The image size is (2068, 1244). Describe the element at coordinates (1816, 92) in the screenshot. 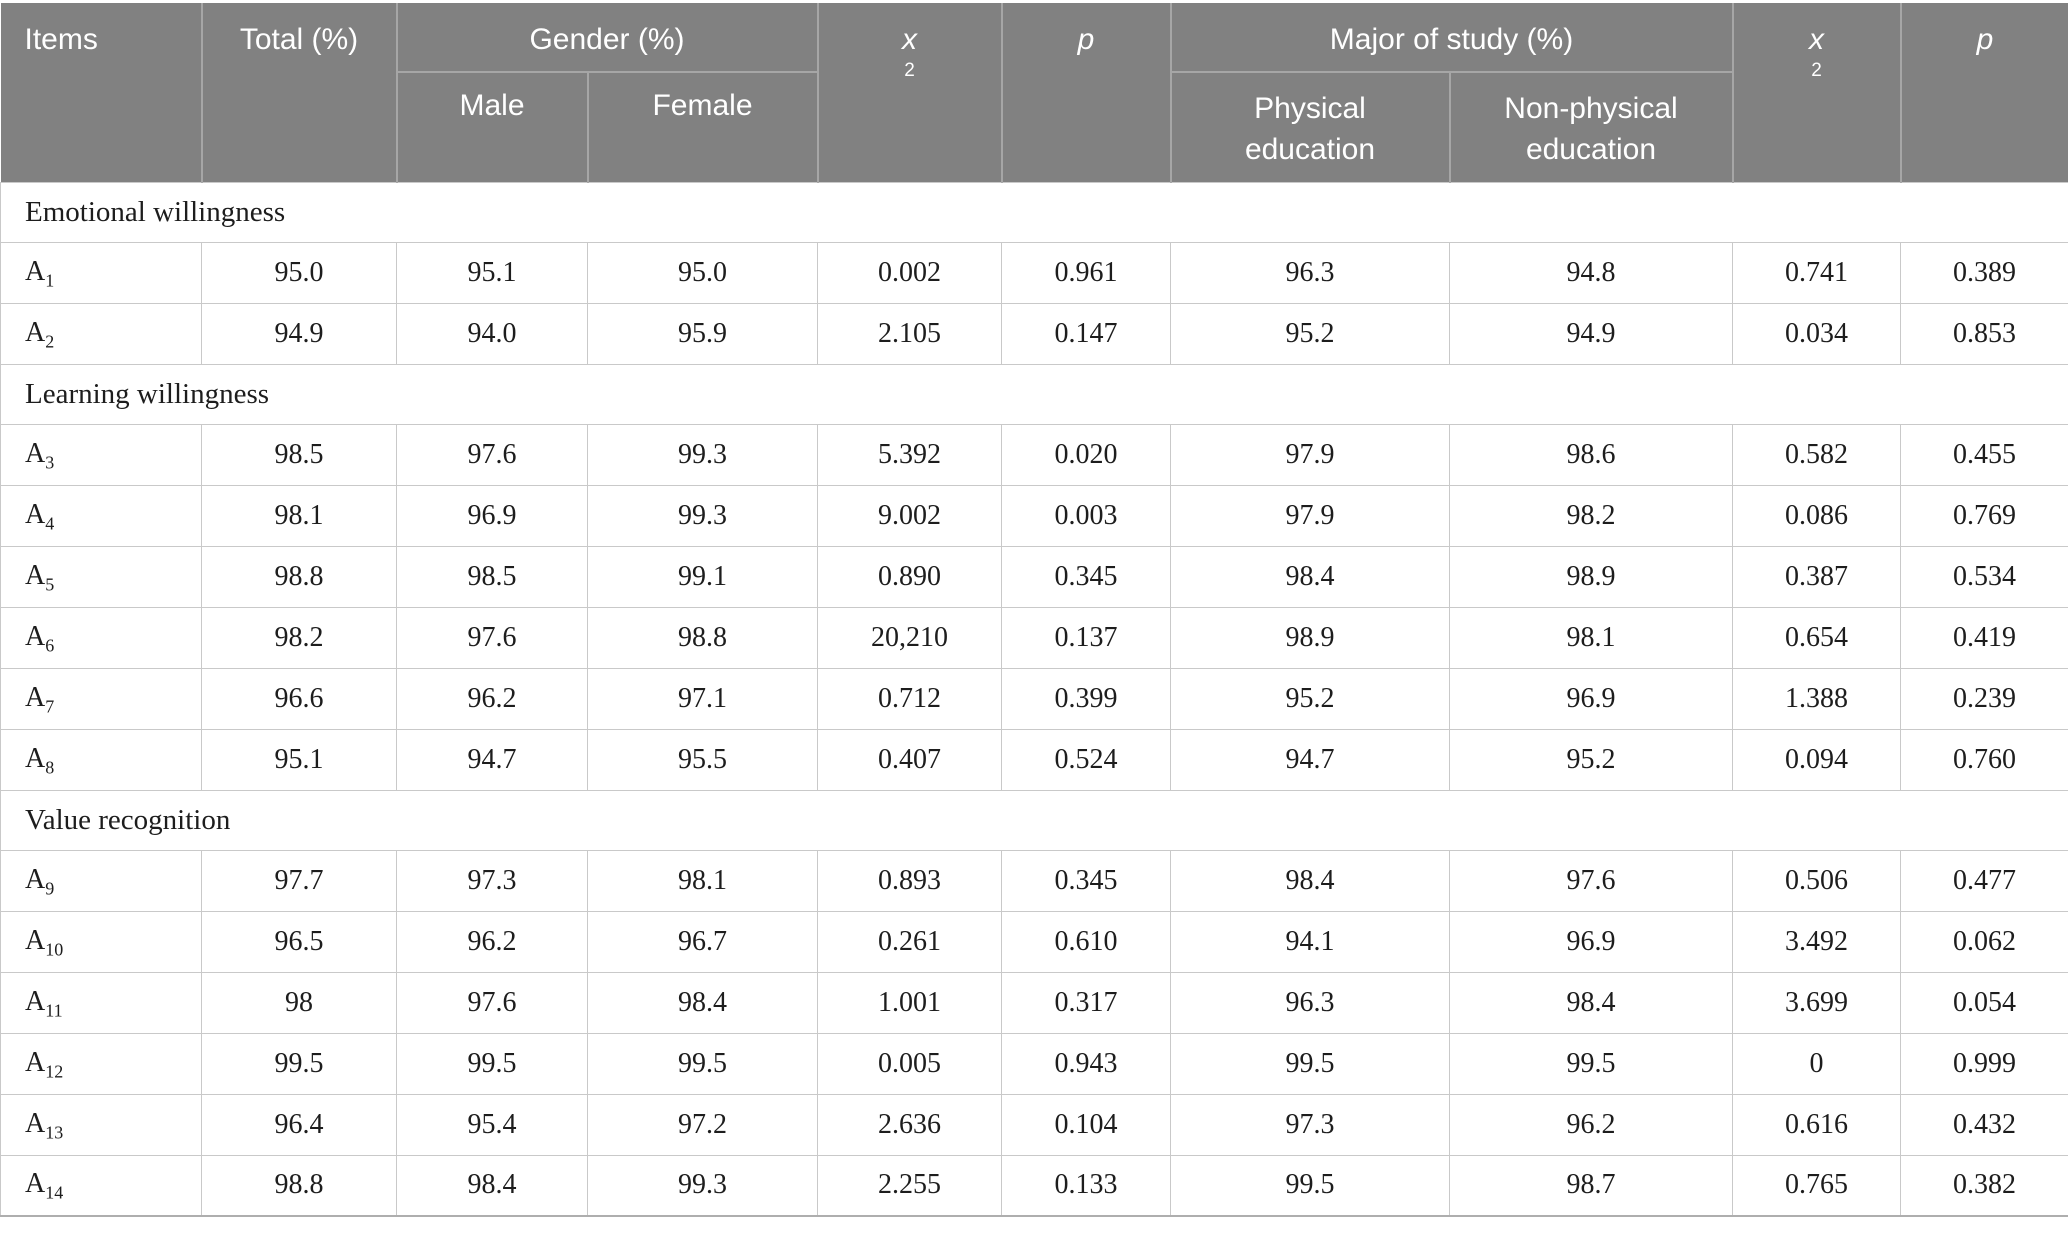

I see `col-header-chi-square-major: x 2` at that location.